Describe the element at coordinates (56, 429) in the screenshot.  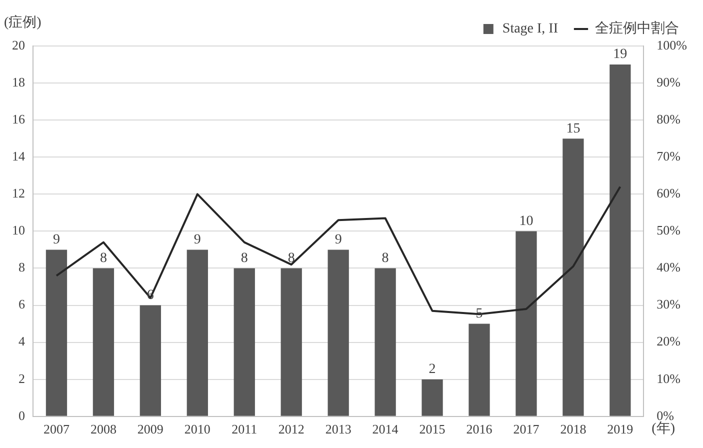
I see `x-tick-label: 2007` at that location.